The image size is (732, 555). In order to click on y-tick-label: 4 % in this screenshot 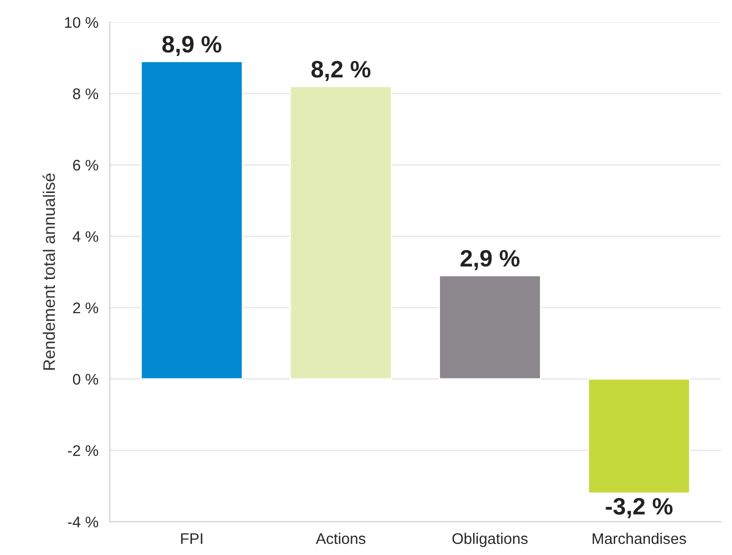, I will do `click(85, 236)`.